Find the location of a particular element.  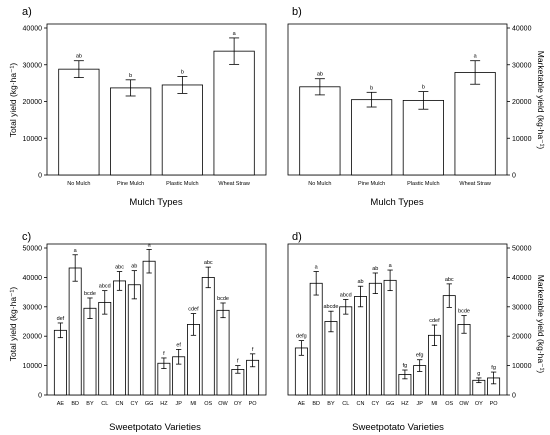

significance-letter: bcde is located at coordinates (90, 294).